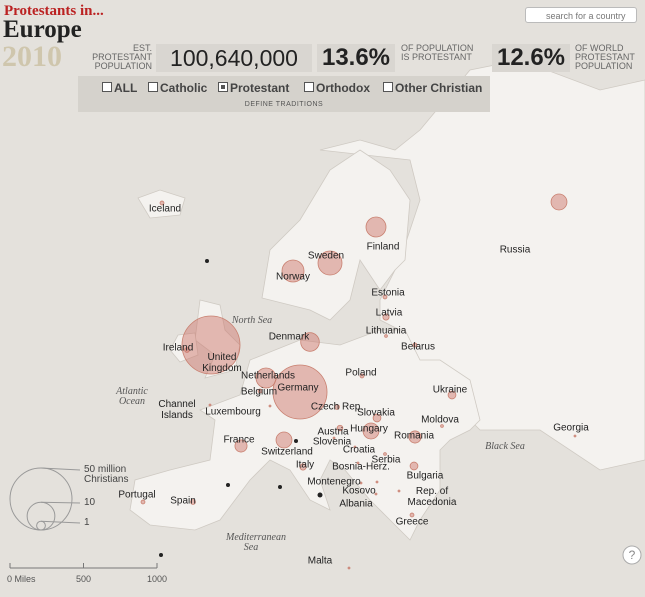 The image size is (645, 597). Describe the element at coordinates (326, 256) in the screenshot. I see `country-label: Sweden` at that location.